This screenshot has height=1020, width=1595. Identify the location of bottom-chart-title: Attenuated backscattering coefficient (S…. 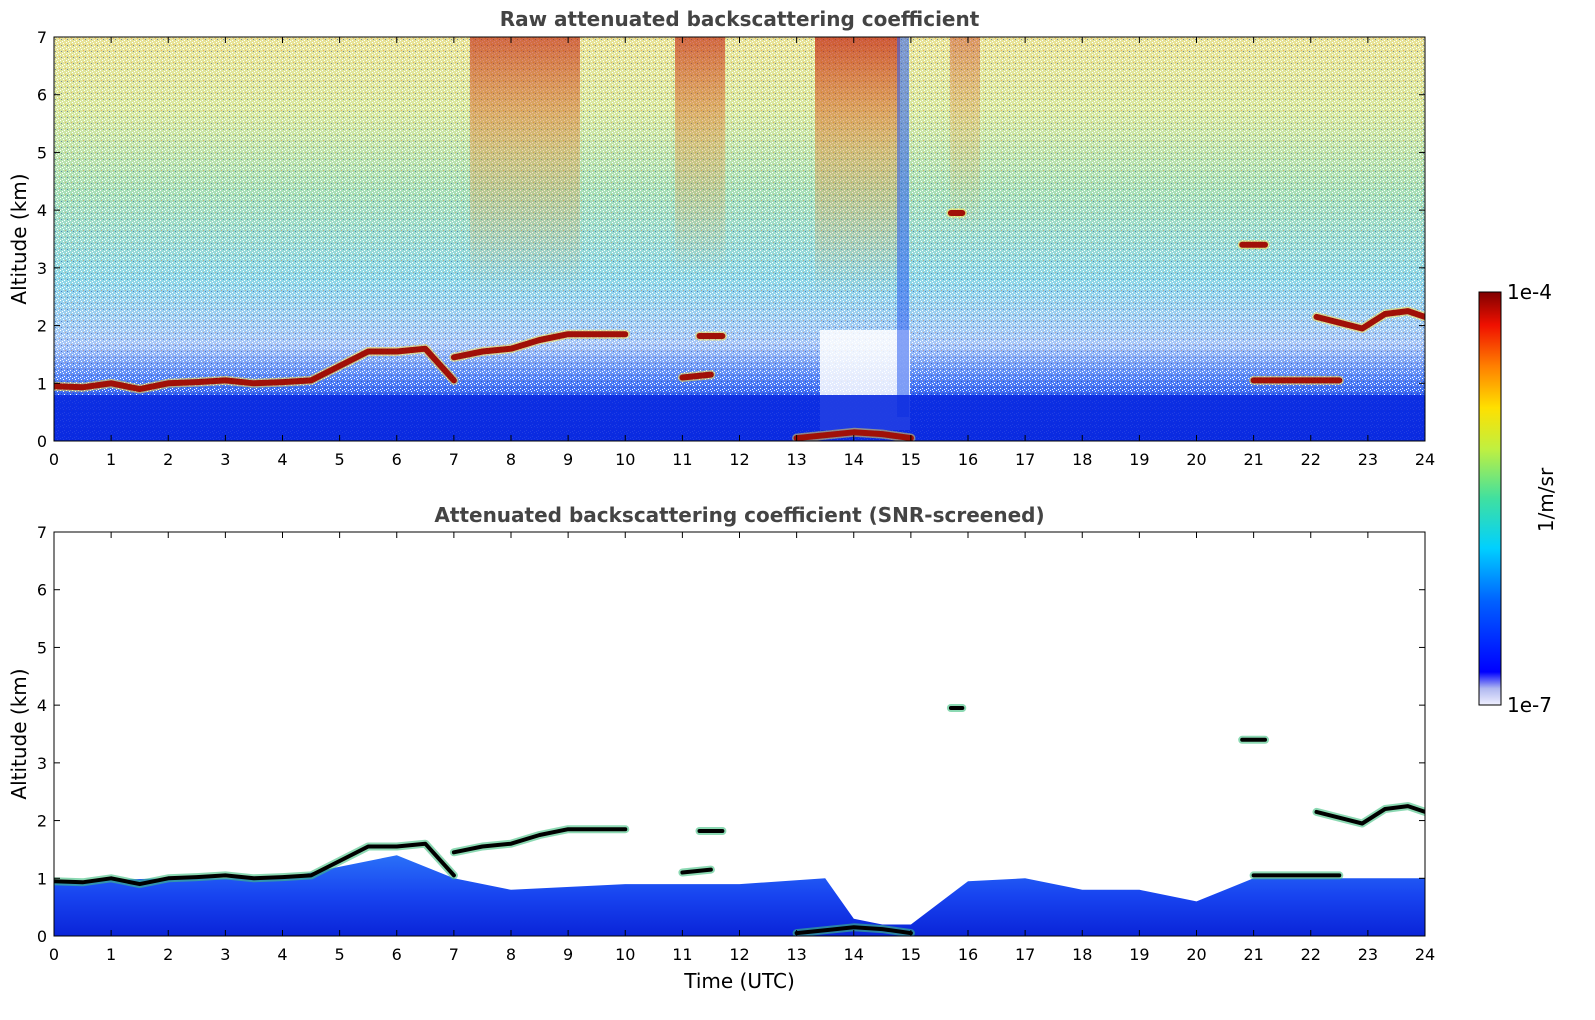
(739, 515).